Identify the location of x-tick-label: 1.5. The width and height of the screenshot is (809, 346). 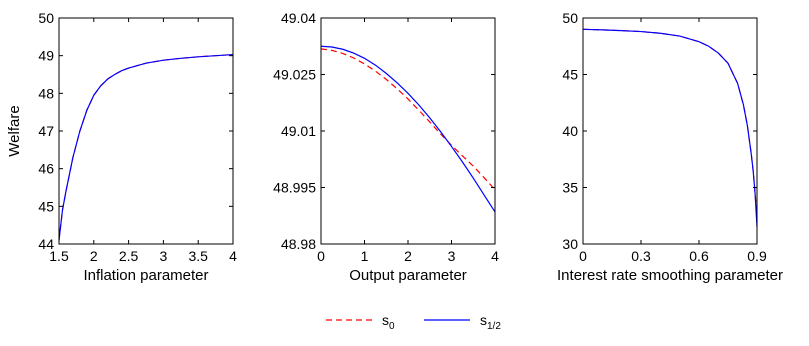
(59, 256).